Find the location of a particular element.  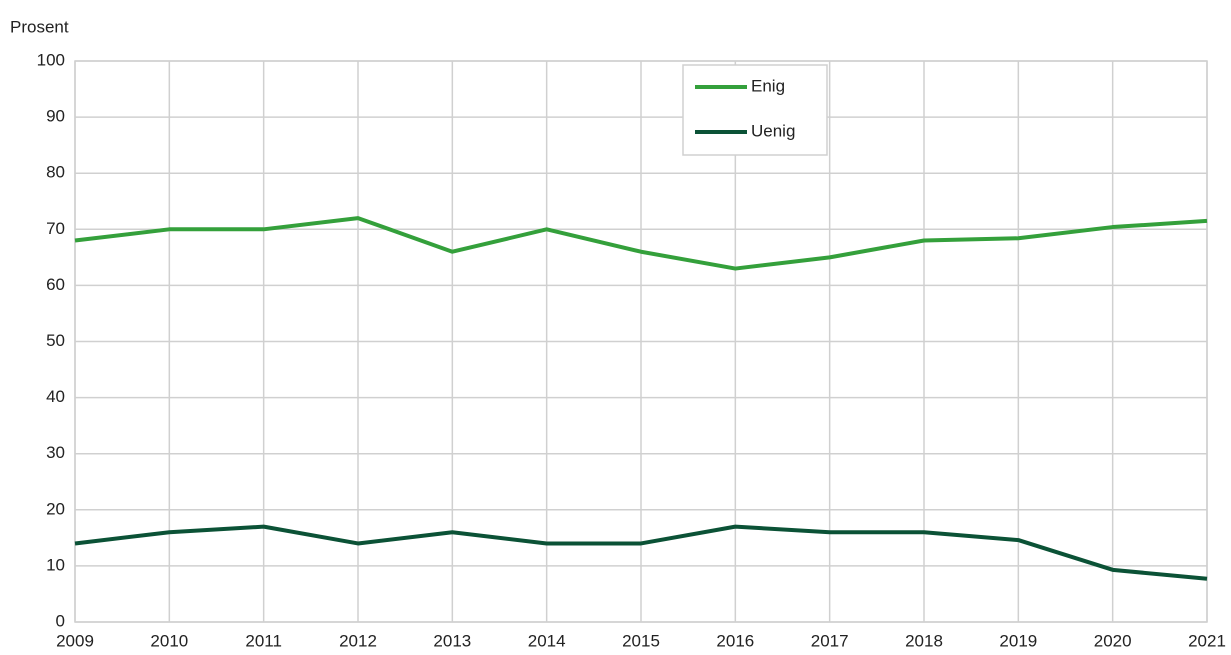

x-tick-label: 2021 is located at coordinates (1207, 640).